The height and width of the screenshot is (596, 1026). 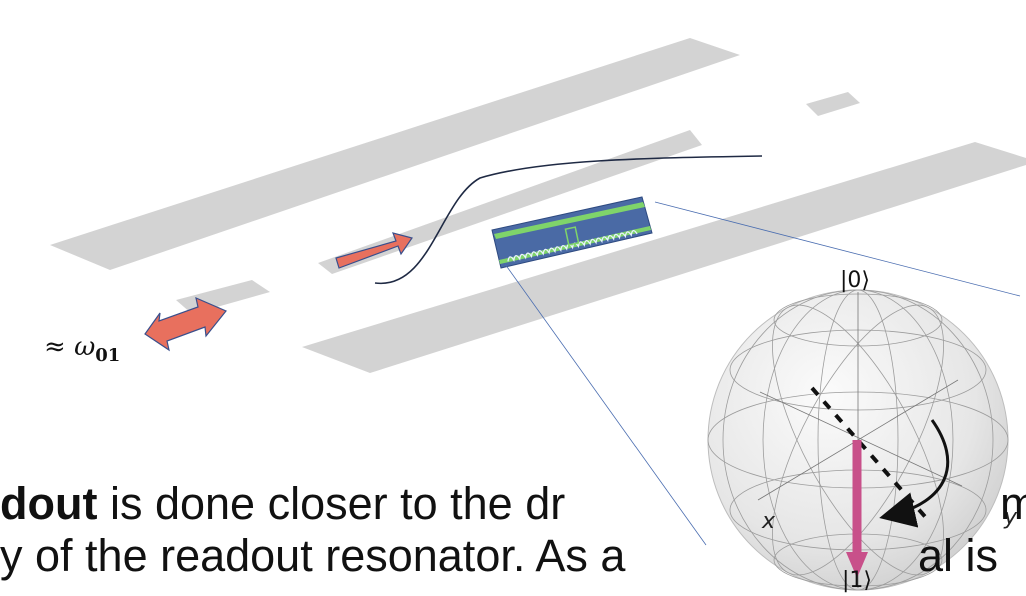 What do you see at coordinates (49, 503) in the screenshot?
I see `body-text-bold: dout` at bounding box center [49, 503].